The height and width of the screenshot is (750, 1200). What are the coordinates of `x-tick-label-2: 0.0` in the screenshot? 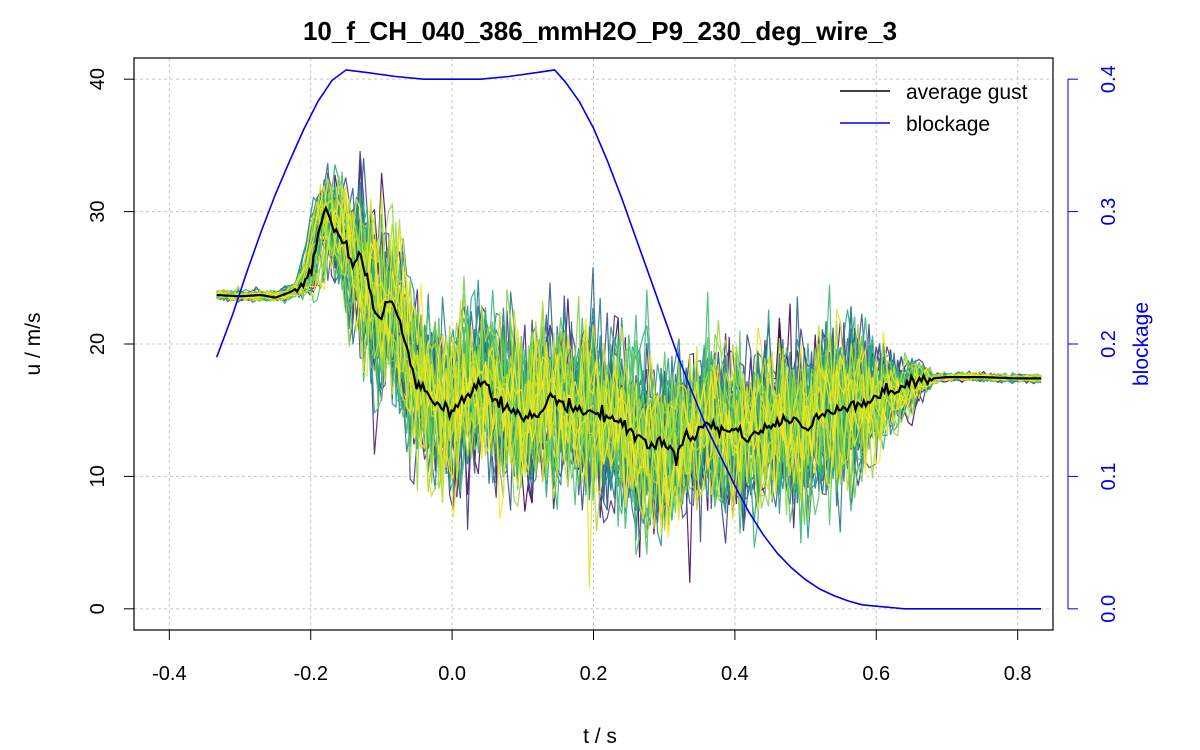 It's located at (452, 674).